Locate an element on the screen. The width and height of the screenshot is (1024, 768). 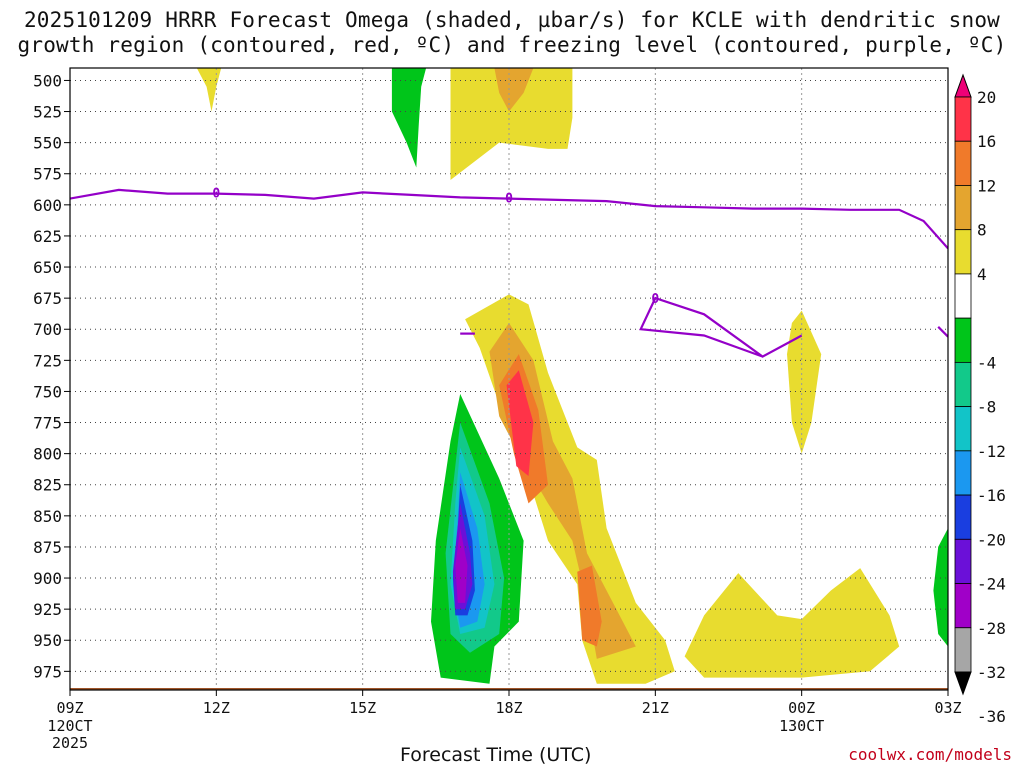
x-tick-label-03Z: 03Z is located at coordinates (947, 708).